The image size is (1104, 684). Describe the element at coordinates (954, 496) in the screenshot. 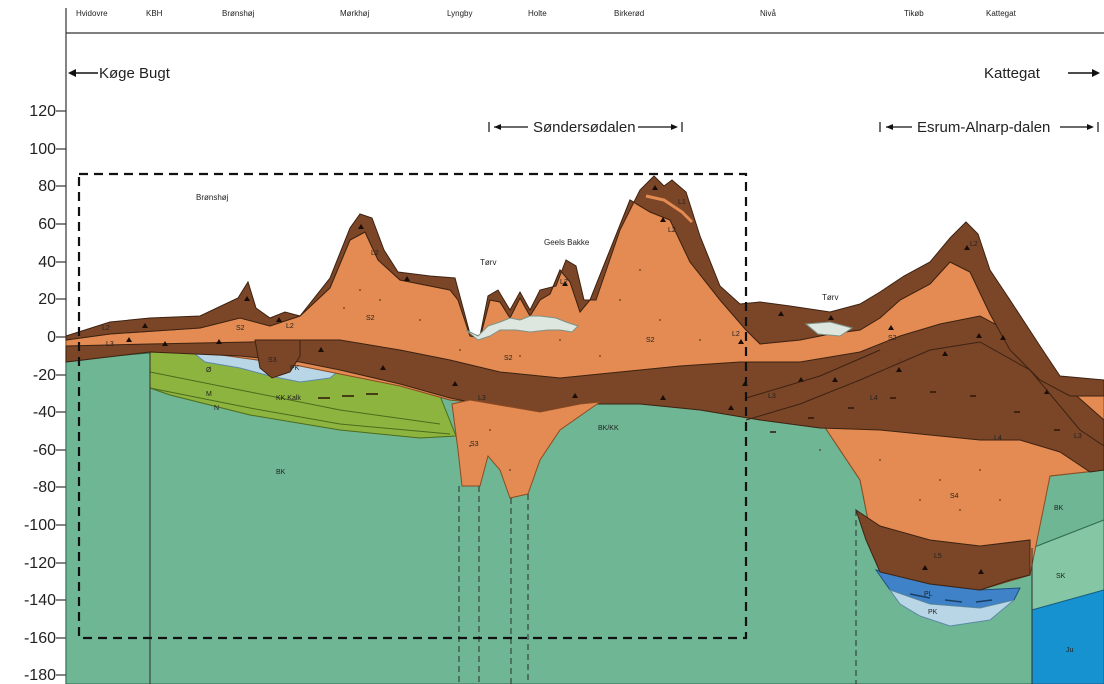

I see `unit-label: S4` at that location.